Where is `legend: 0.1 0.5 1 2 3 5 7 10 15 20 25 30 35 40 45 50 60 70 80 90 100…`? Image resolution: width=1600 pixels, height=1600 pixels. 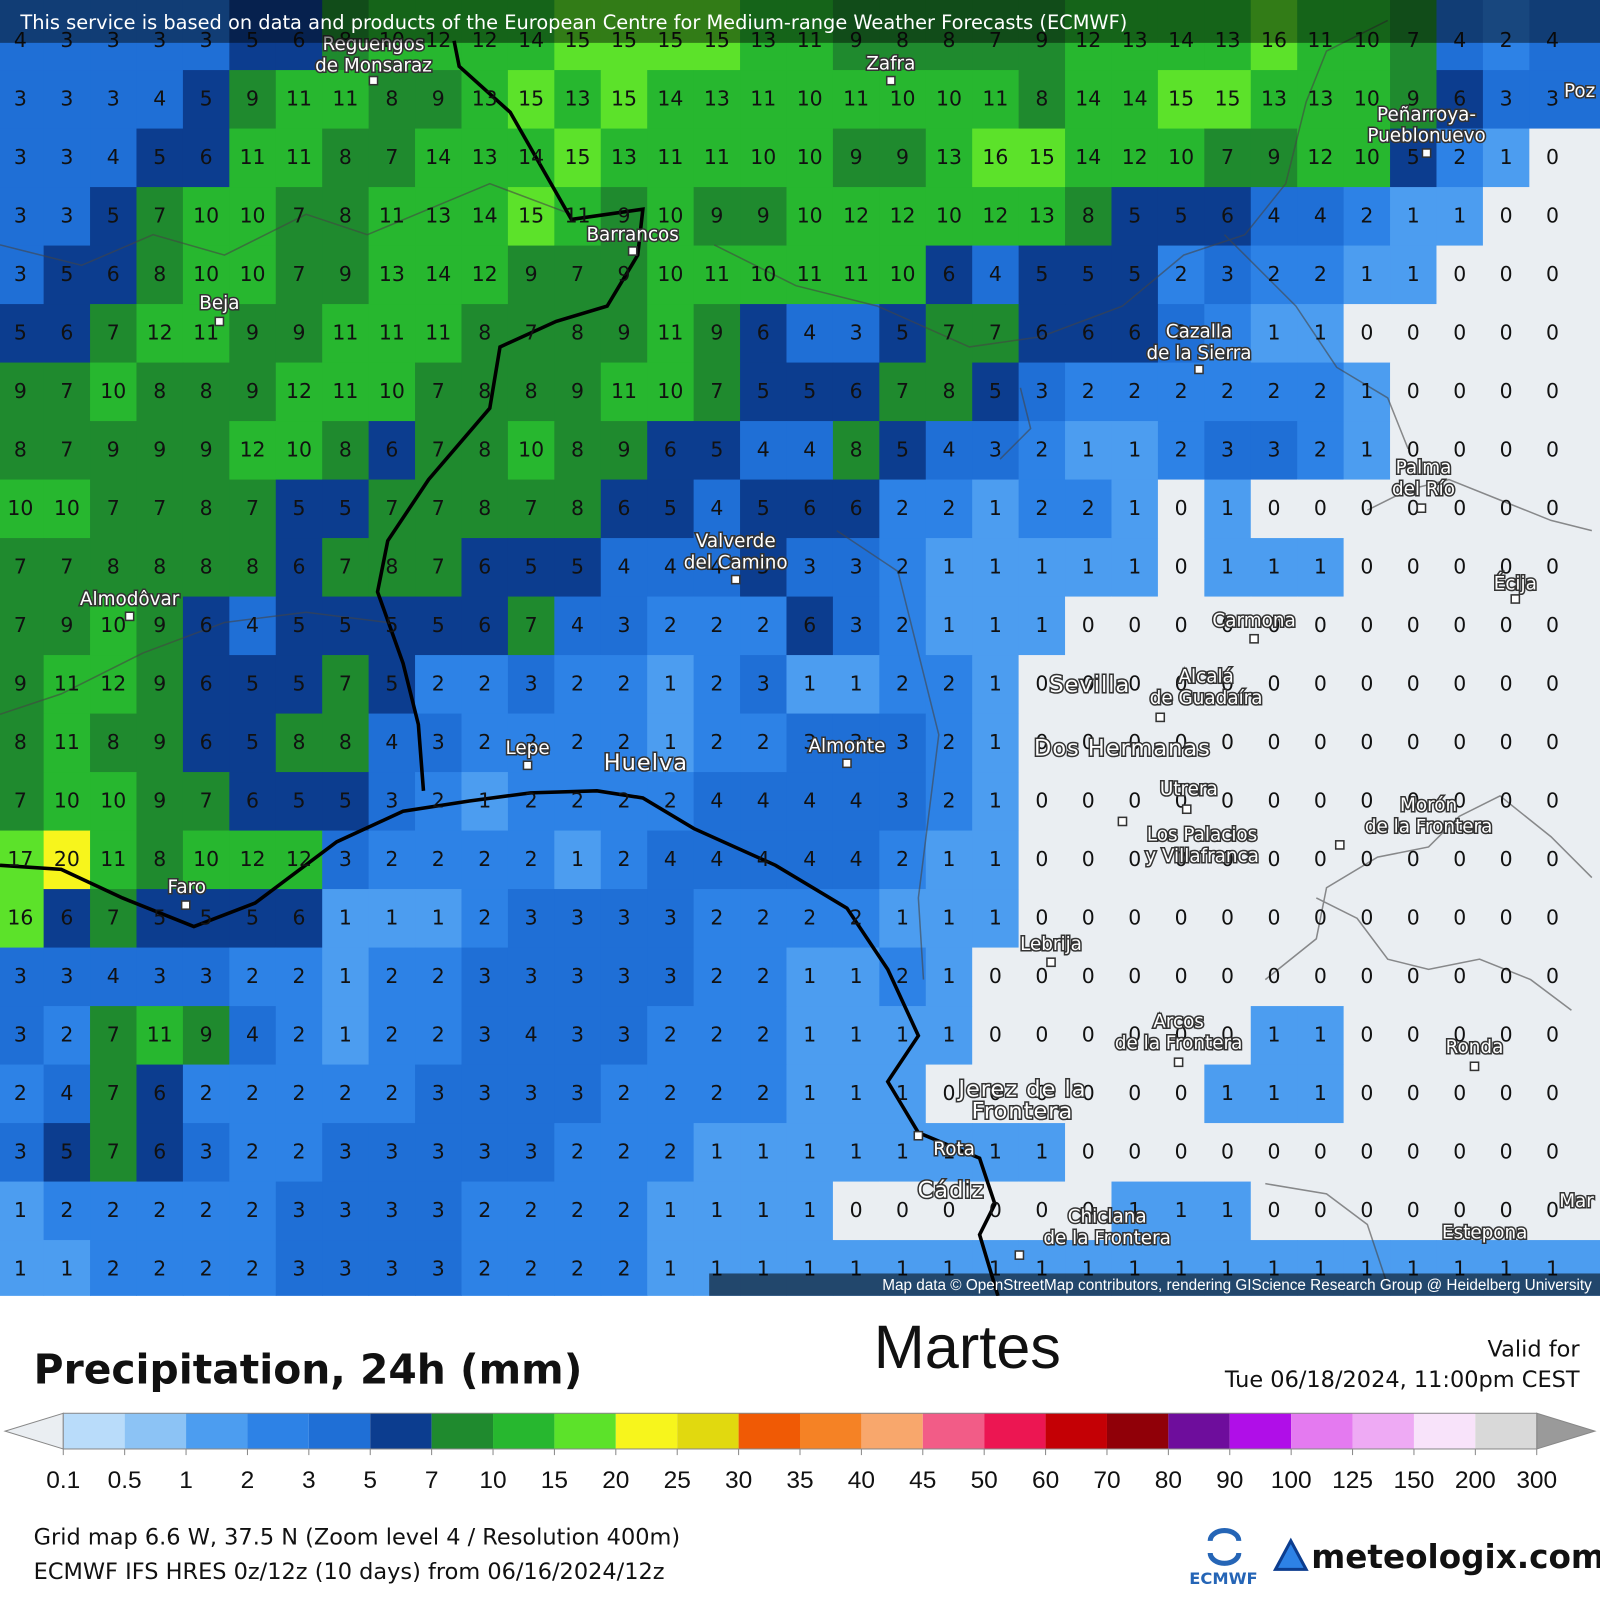 legend: 0.1 0.5 1 2 3 5 7 10 15 20 25 30 35 40 45 50 60 70 80 90 100… is located at coordinates (800, 1453).